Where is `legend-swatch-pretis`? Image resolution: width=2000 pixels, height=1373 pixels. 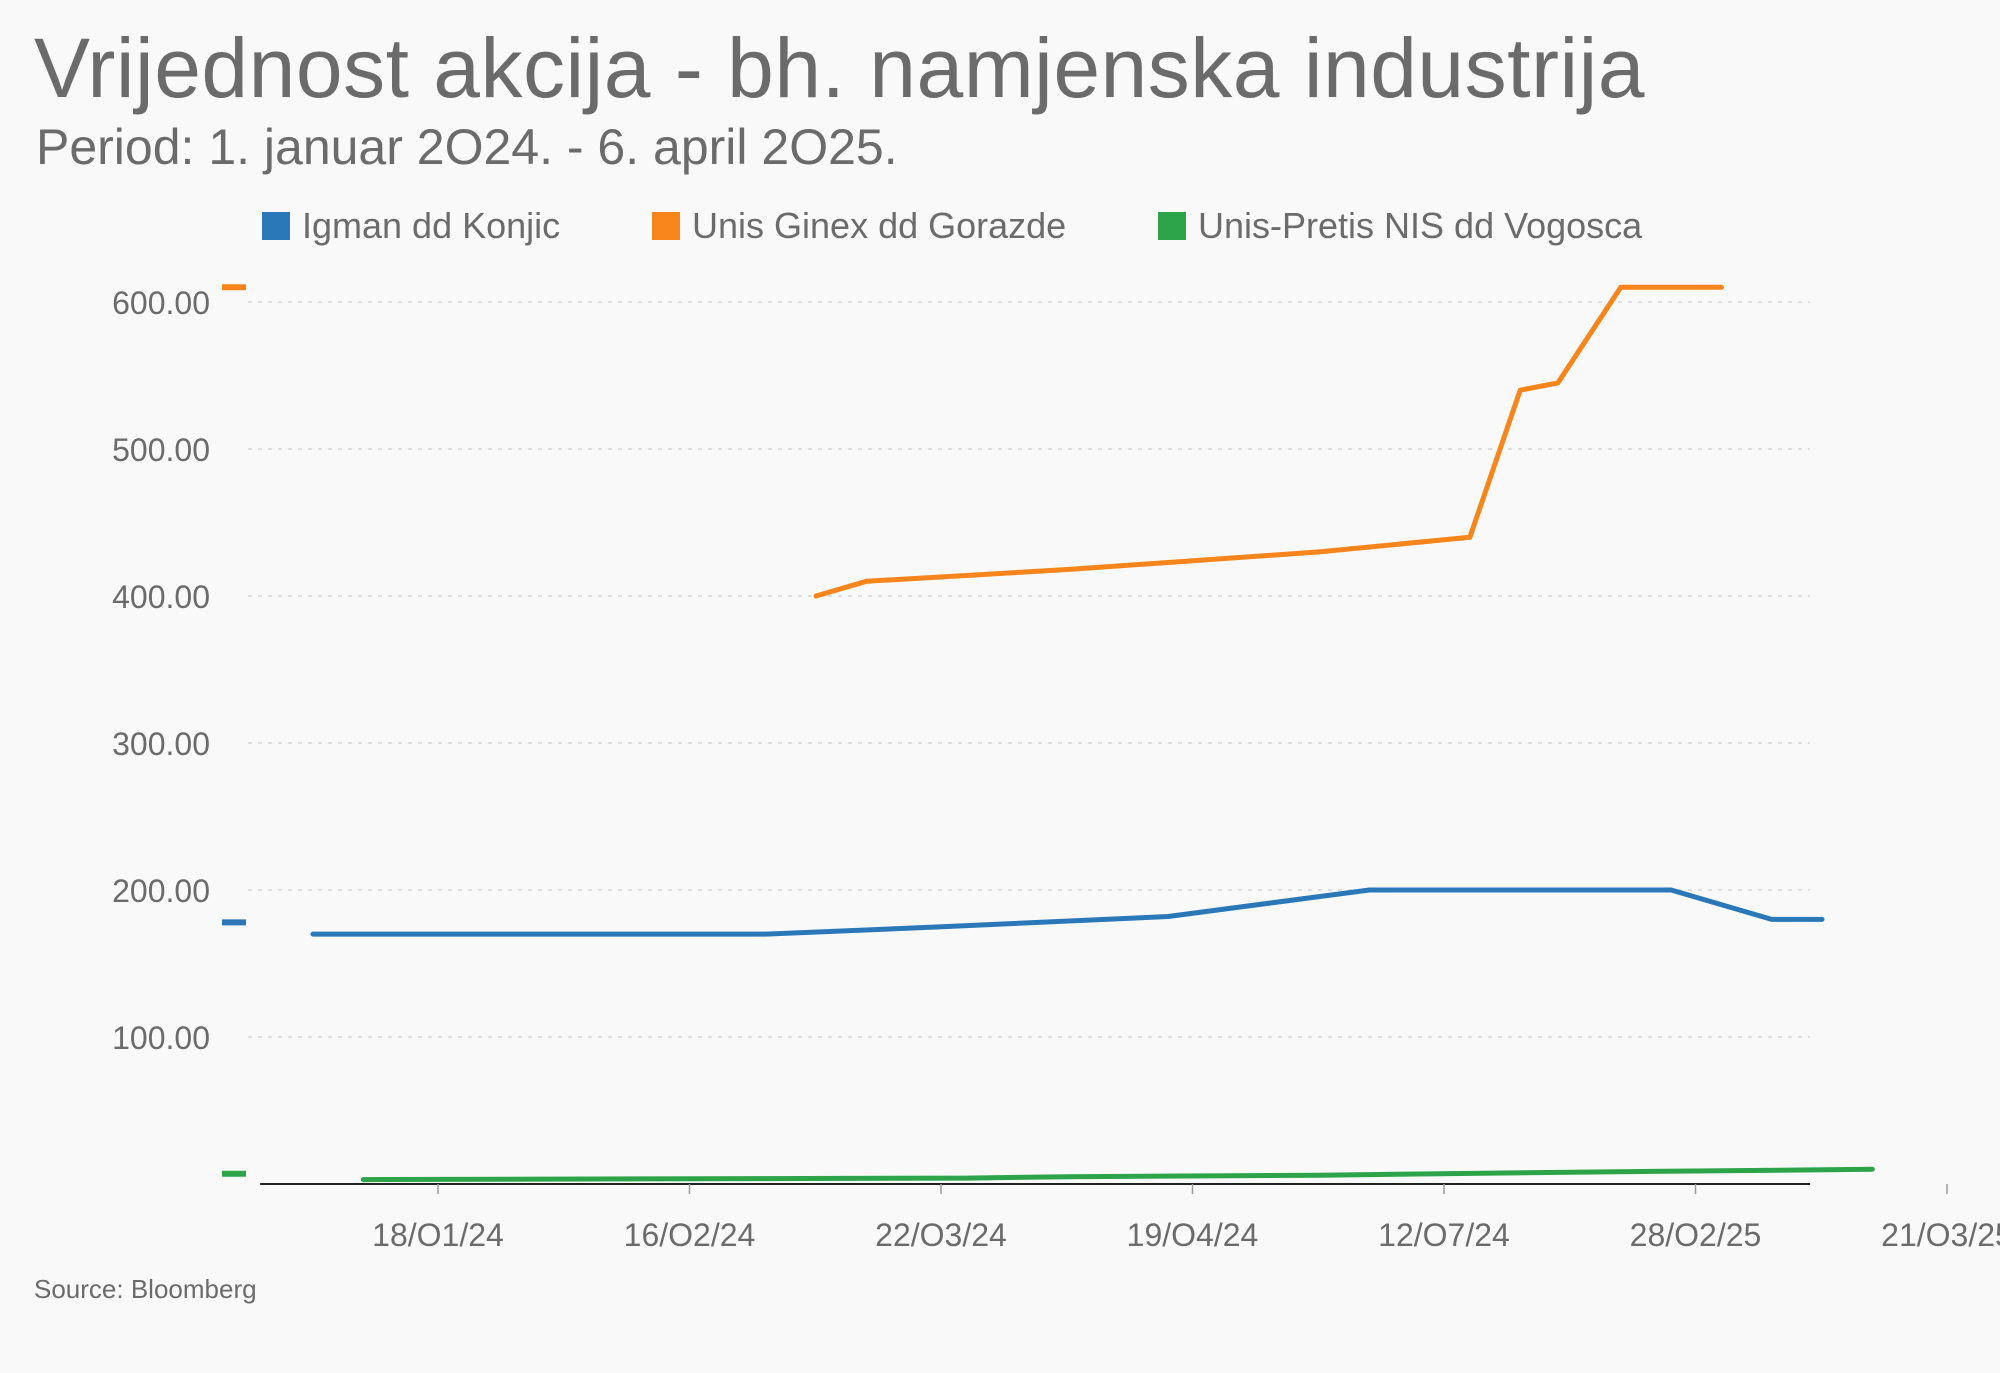 legend-swatch-pretis is located at coordinates (1172, 226).